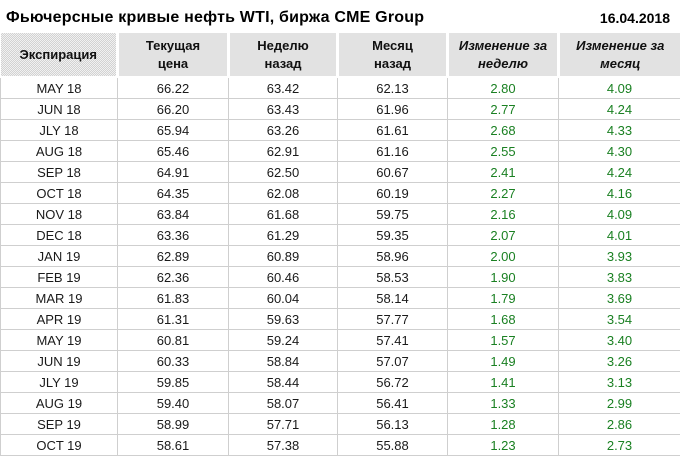 This screenshot has width=680, height=476. I want to click on cell-week-ago: 62.50, so click(283, 172).